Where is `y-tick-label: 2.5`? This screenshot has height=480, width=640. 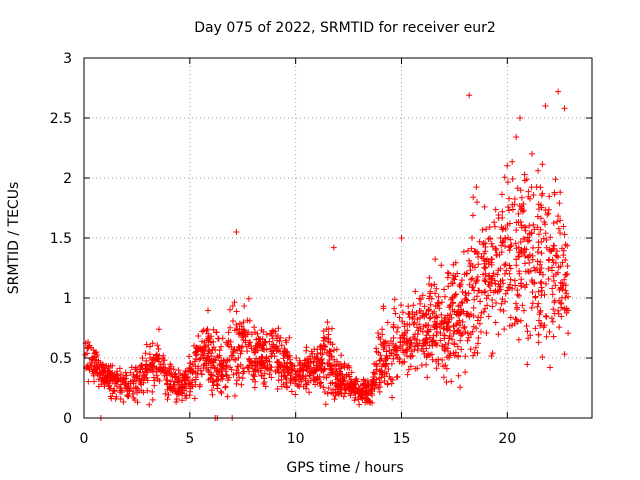 y-tick-label: 2.5 is located at coordinates (61, 119).